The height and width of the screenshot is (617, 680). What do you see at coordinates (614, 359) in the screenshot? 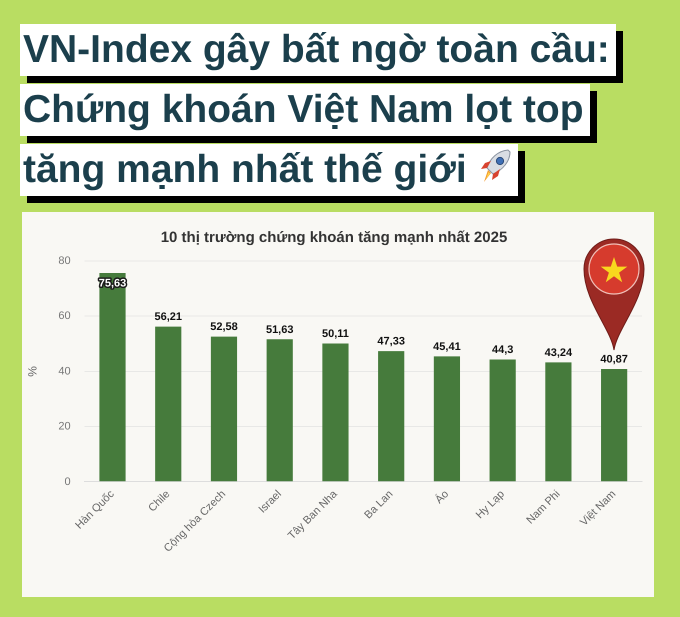
I see `data-label: 40,87` at bounding box center [614, 359].